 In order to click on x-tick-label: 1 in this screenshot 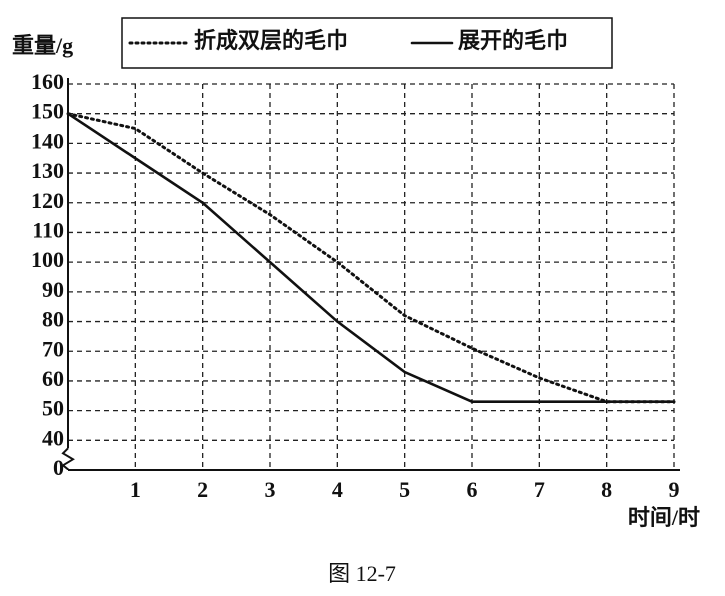, I will do `click(135, 489)`.